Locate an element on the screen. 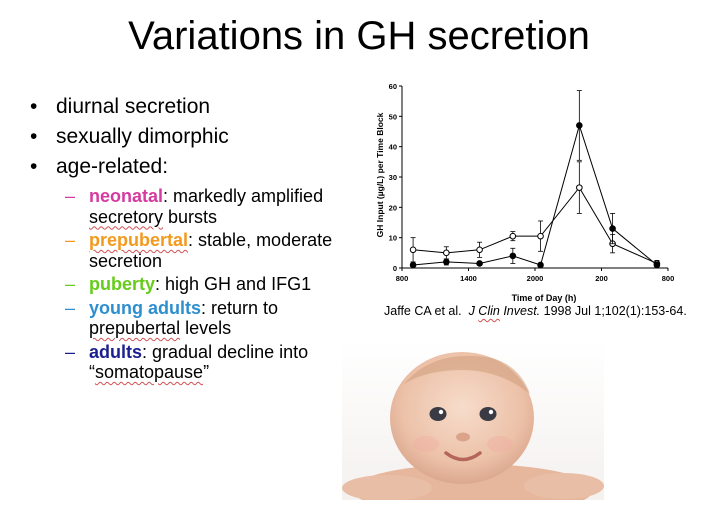 The height and width of the screenshot is (505, 718). y-tick-label: 30 is located at coordinates (393, 177).